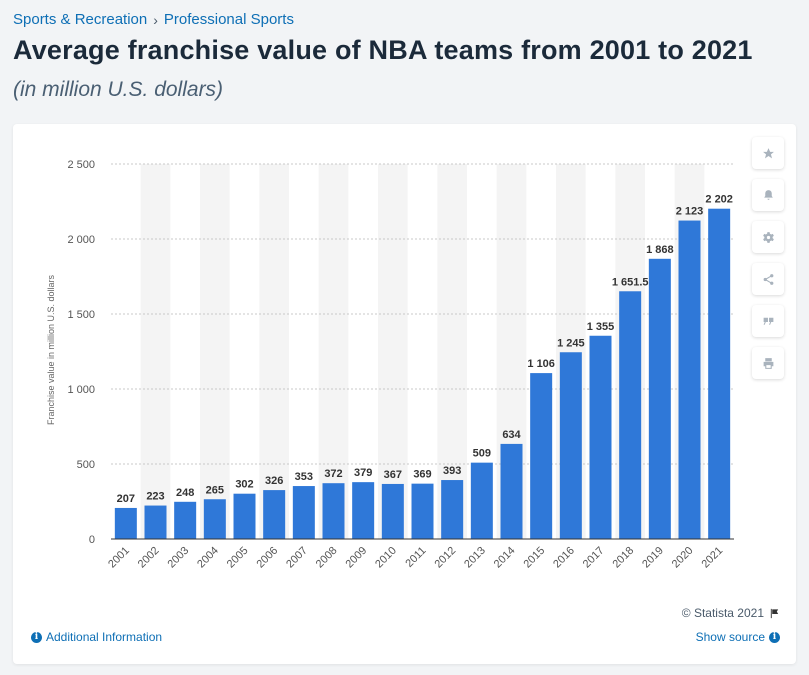 Image resolution: width=809 pixels, height=675 pixels. What do you see at coordinates (445, 558) in the screenshot?
I see `x-tick-label: 2012` at bounding box center [445, 558].